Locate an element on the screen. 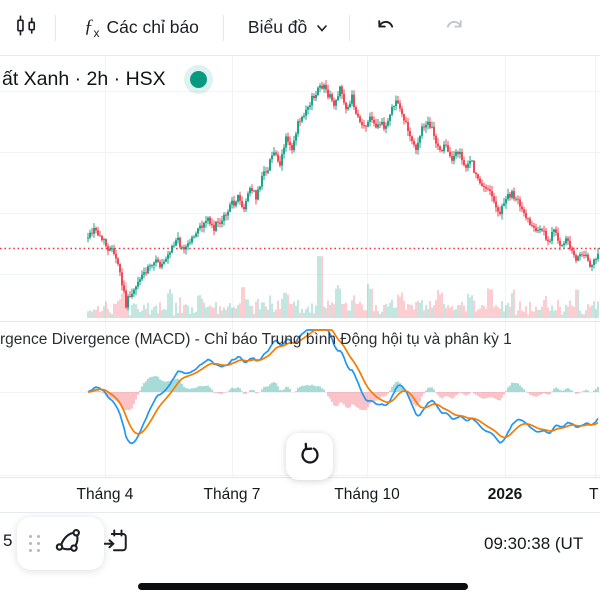  drawing-tools-pill is located at coordinates (60, 543).